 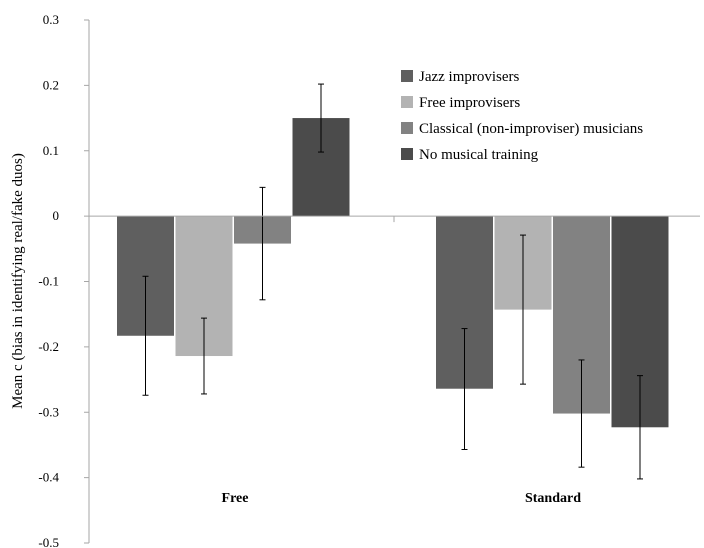 I want to click on y-tick-label: -0.5, so click(x=48, y=541).